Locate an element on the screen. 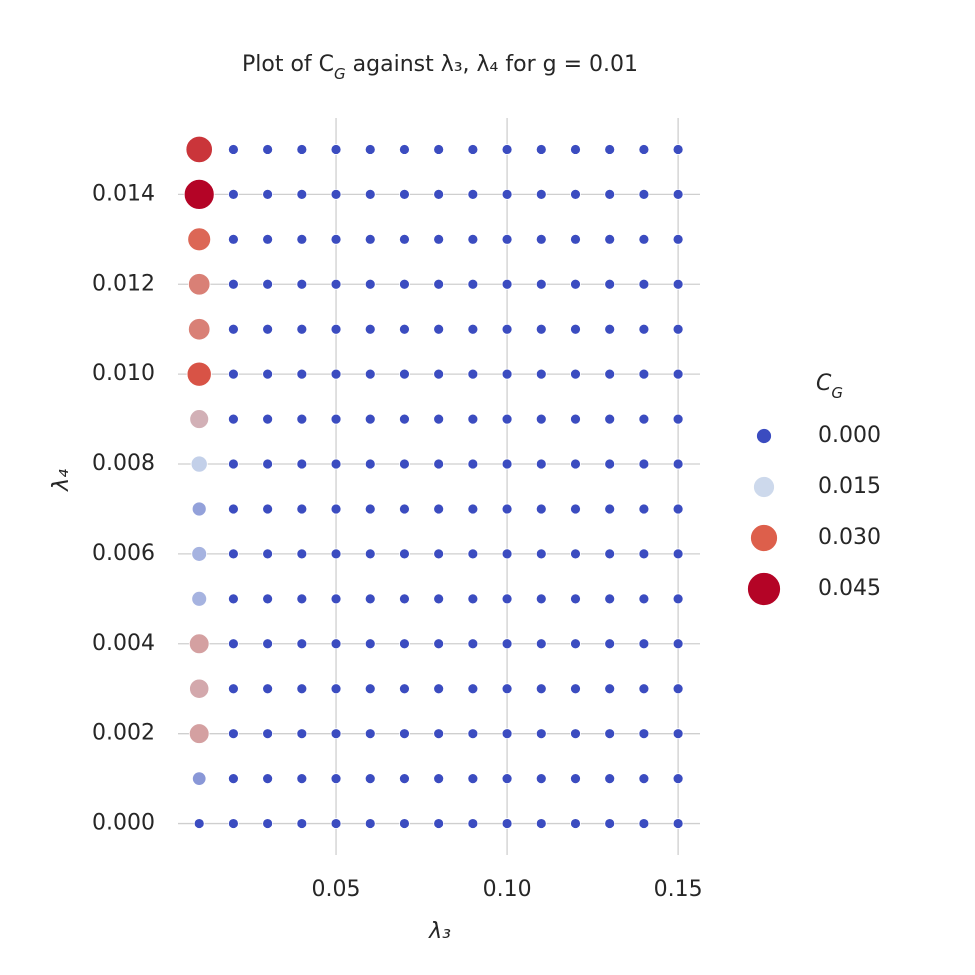 The width and height of the screenshot is (975, 975). y-tick-label: 0.010 is located at coordinates (123, 373).